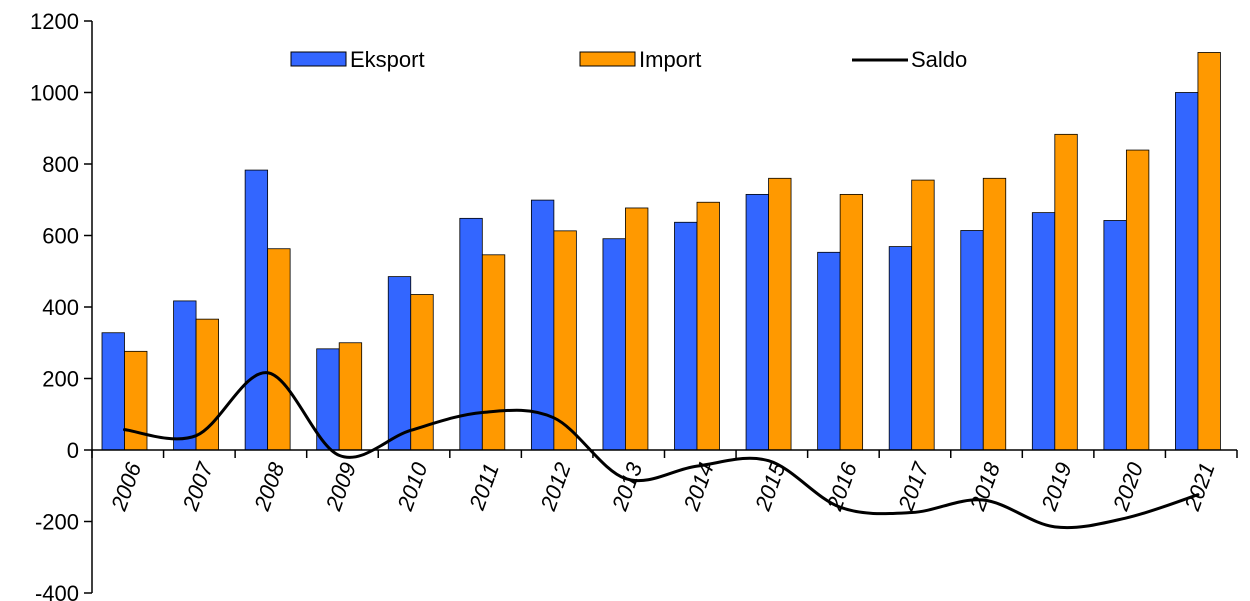 The width and height of the screenshot is (1250, 601). What do you see at coordinates (900, 348) in the screenshot?
I see `bar-eksport-2017` at bounding box center [900, 348].